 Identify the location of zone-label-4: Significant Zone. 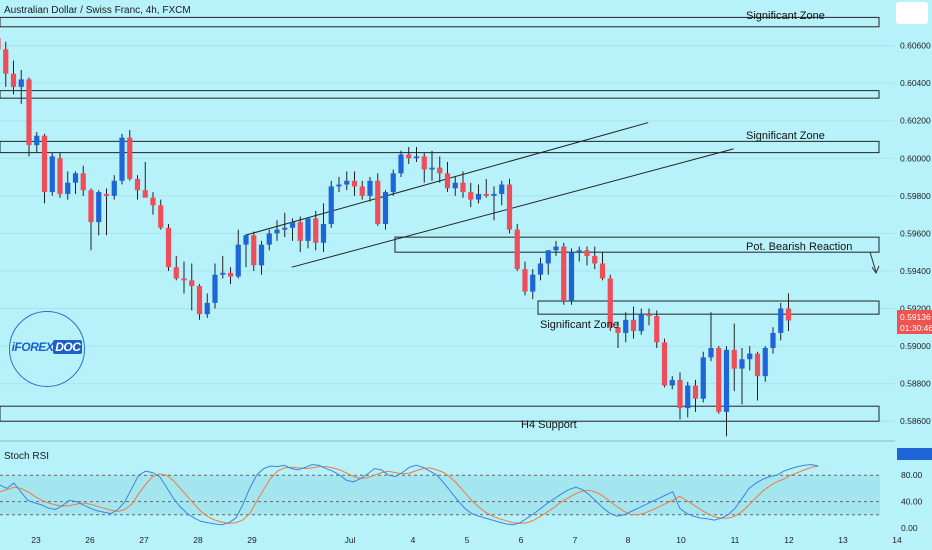
(579, 325).